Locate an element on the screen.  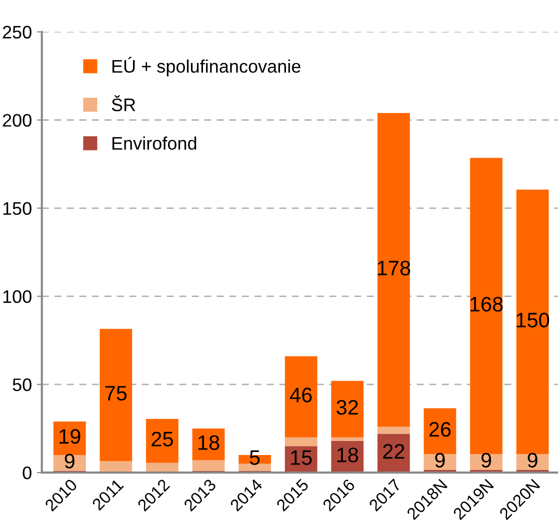
data-label: 15 is located at coordinates (301, 457).